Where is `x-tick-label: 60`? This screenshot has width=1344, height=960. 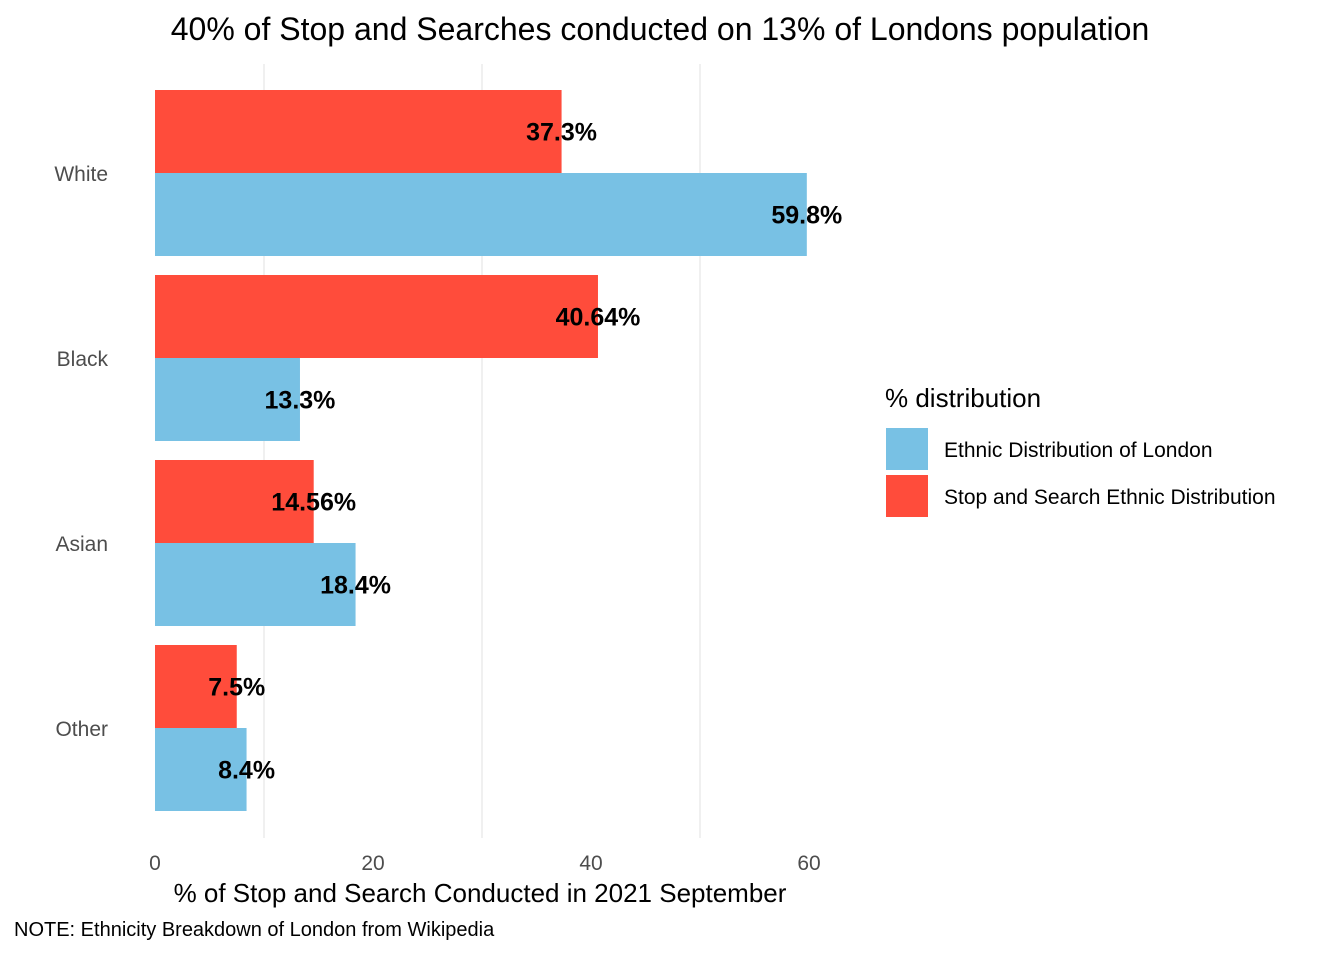 x-tick-label: 60 is located at coordinates (808, 863).